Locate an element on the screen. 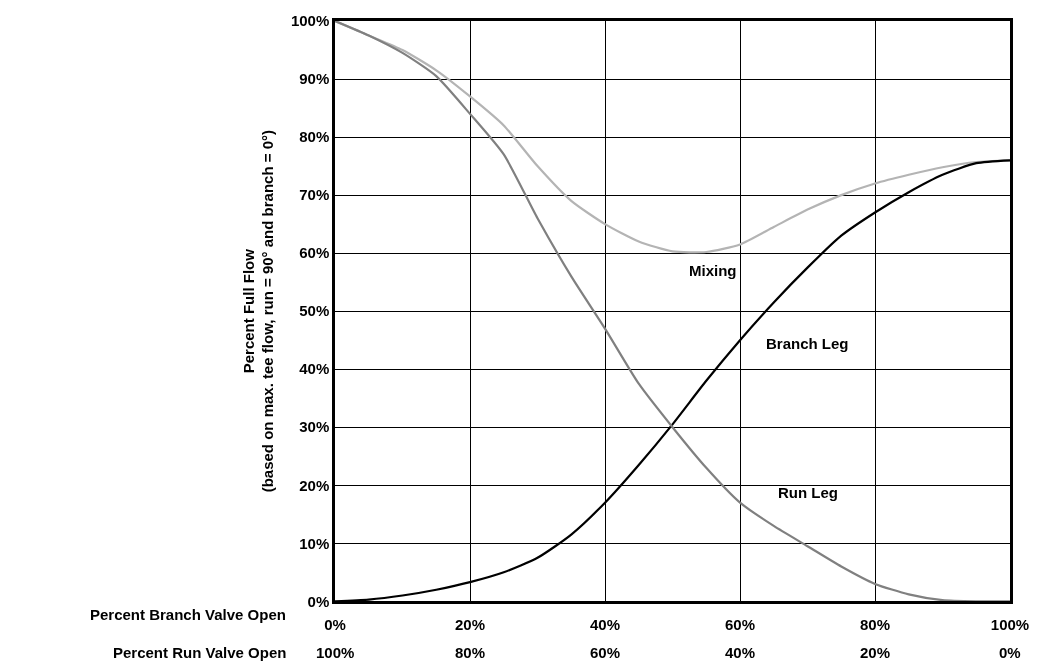 This screenshot has width=1044, height=663. y-tick-label: 60% is located at coordinates (314, 253).